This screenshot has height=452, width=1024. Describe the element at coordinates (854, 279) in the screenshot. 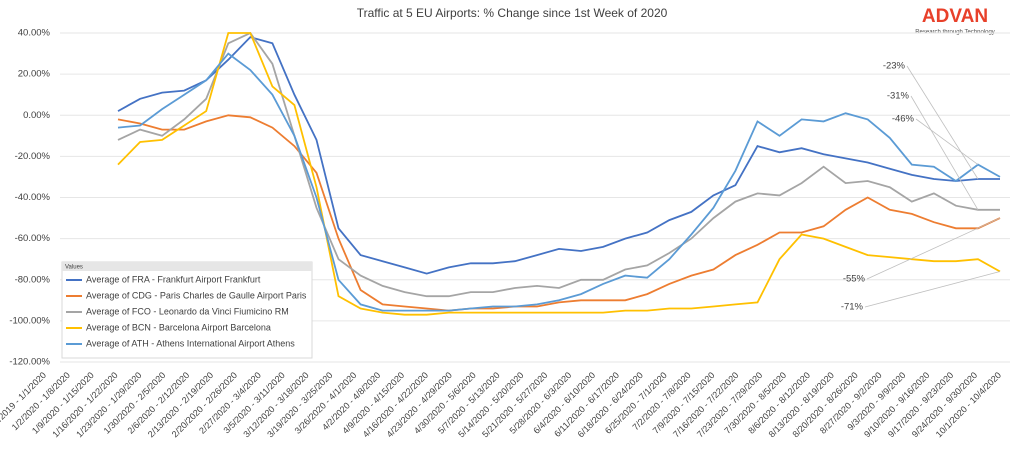

I see `annotation: -55%` at that location.